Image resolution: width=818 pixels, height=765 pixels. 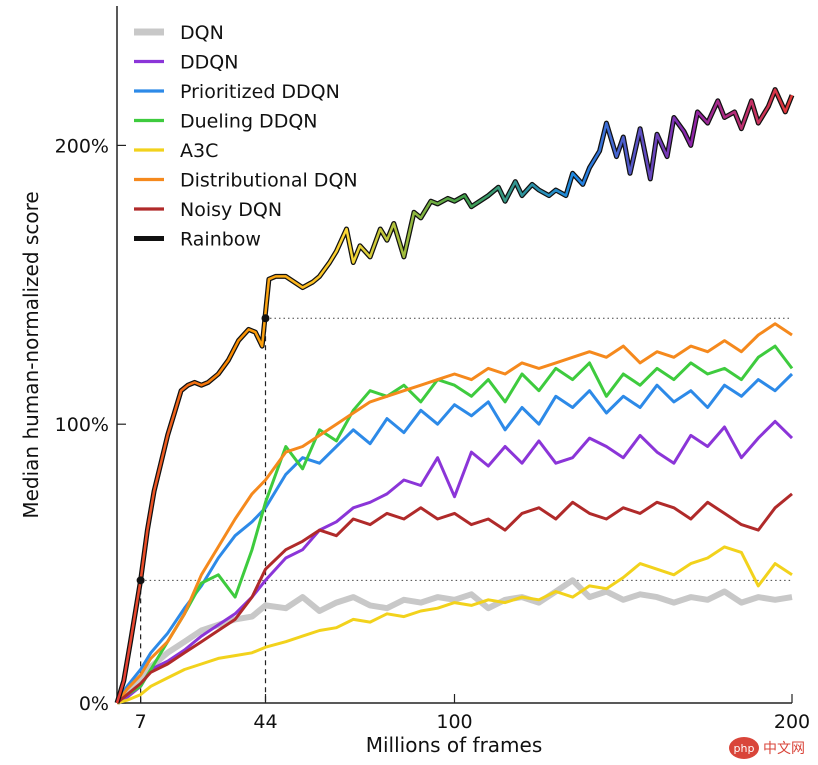 What do you see at coordinates (269, 181) in the screenshot?
I see `legend-label-distributional-dqn: Distributional DQN` at bounding box center [269, 181].